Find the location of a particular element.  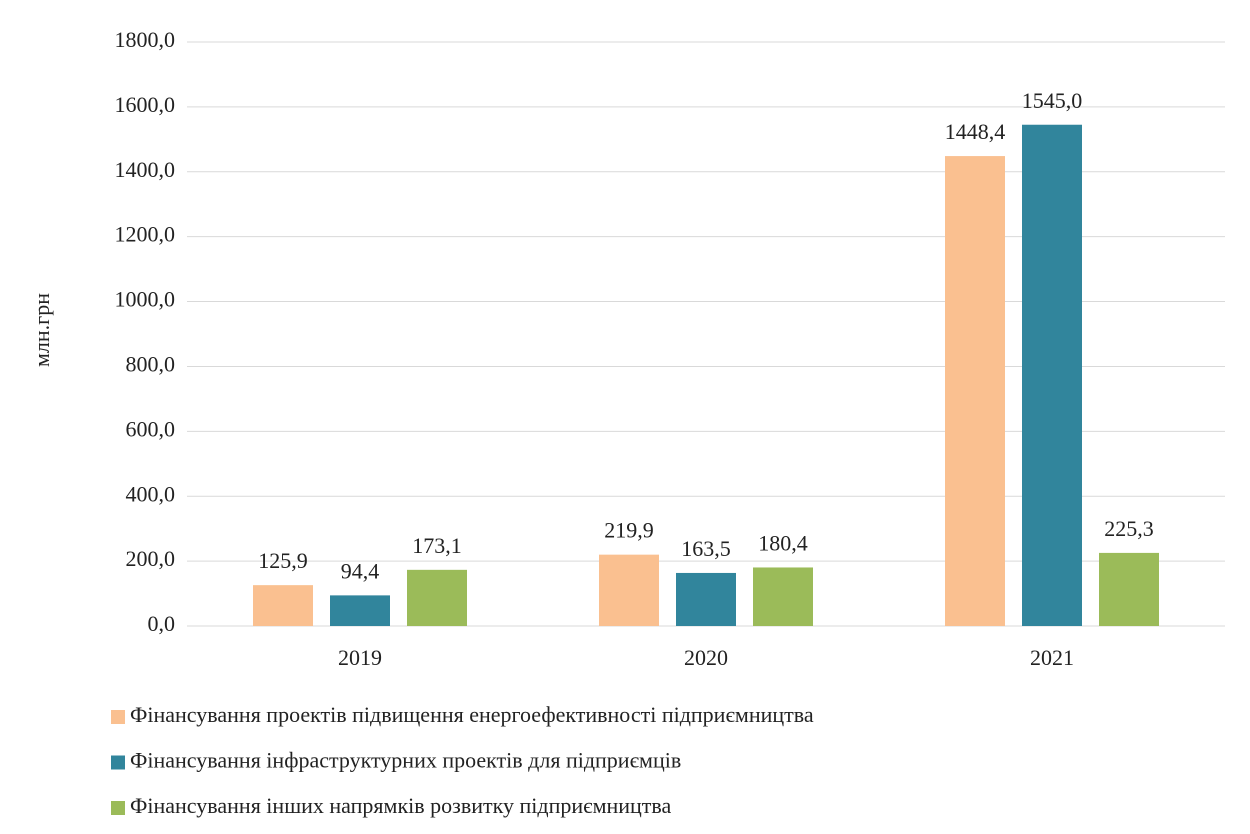

y-tick-label: 1600,0 is located at coordinates (145, 104).